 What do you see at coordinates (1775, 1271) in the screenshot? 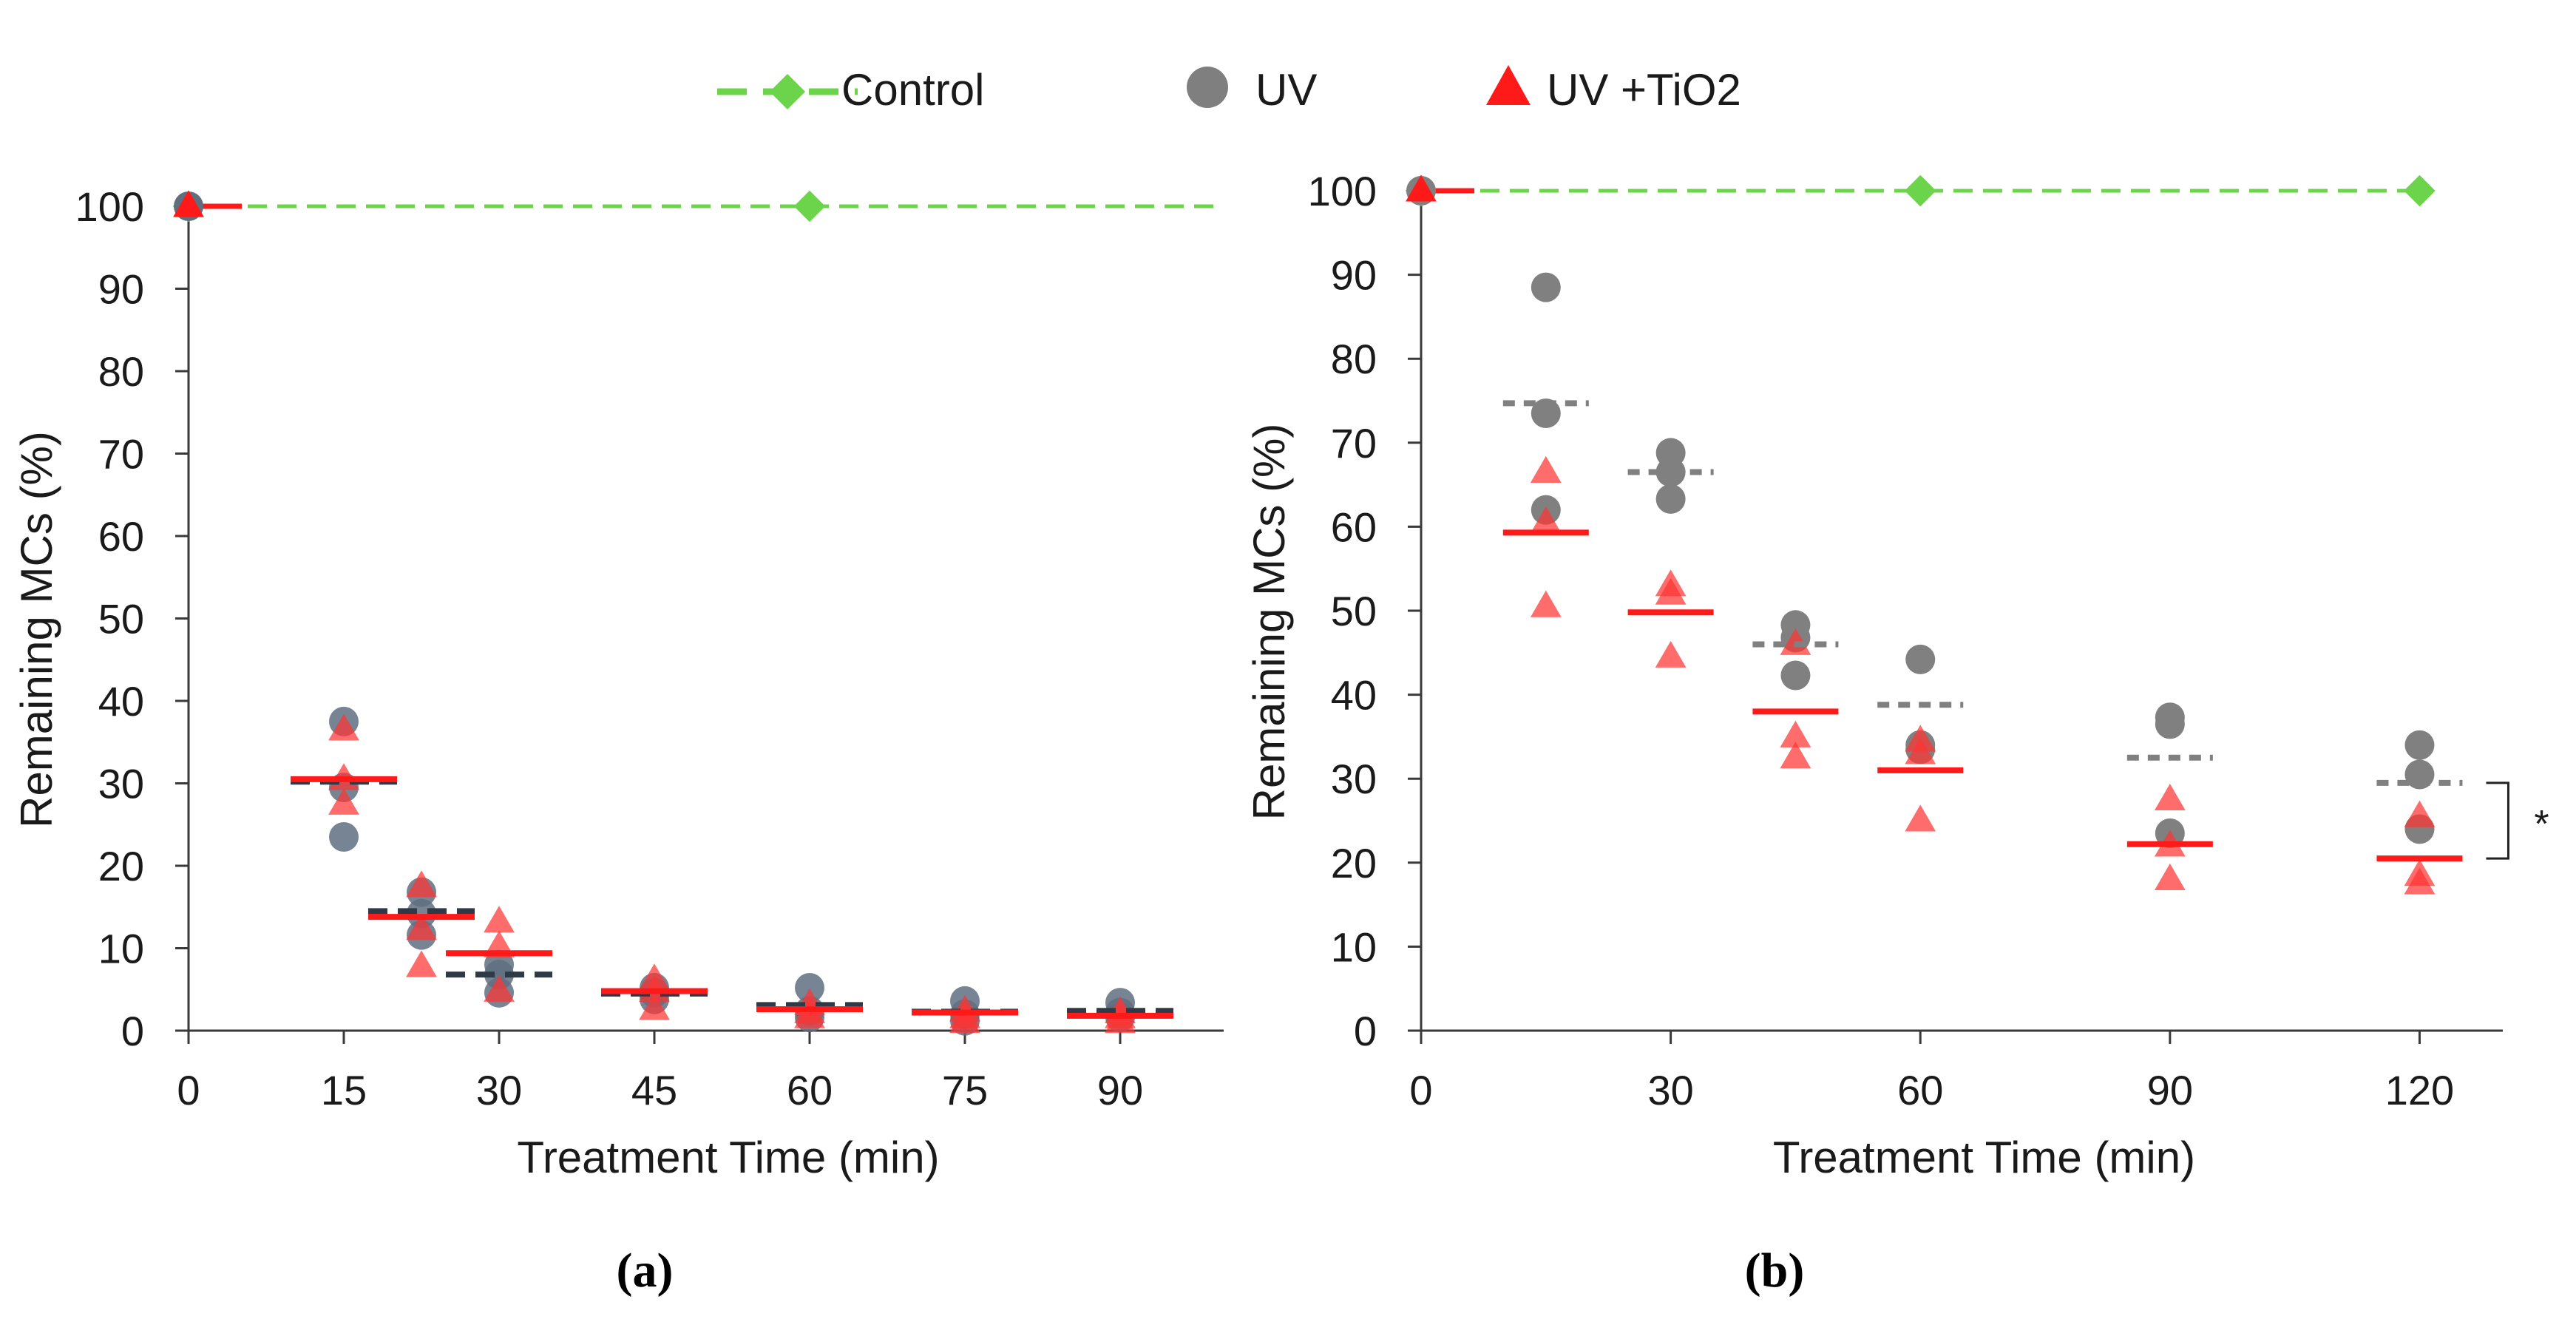
I see `panel-label-b: (b)` at bounding box center [1775, 1271].